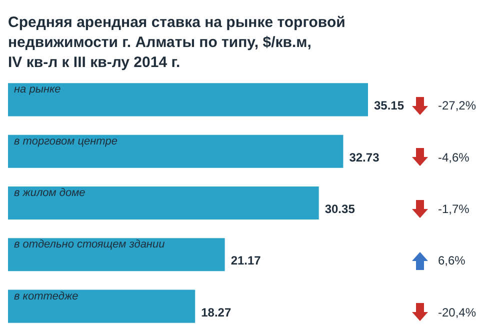 This screenshot has height=329, width=500. What do you see at coordinates (452, 261) in the screenshot?
I see `text: 6,6%` at bounding box center [452, 261].